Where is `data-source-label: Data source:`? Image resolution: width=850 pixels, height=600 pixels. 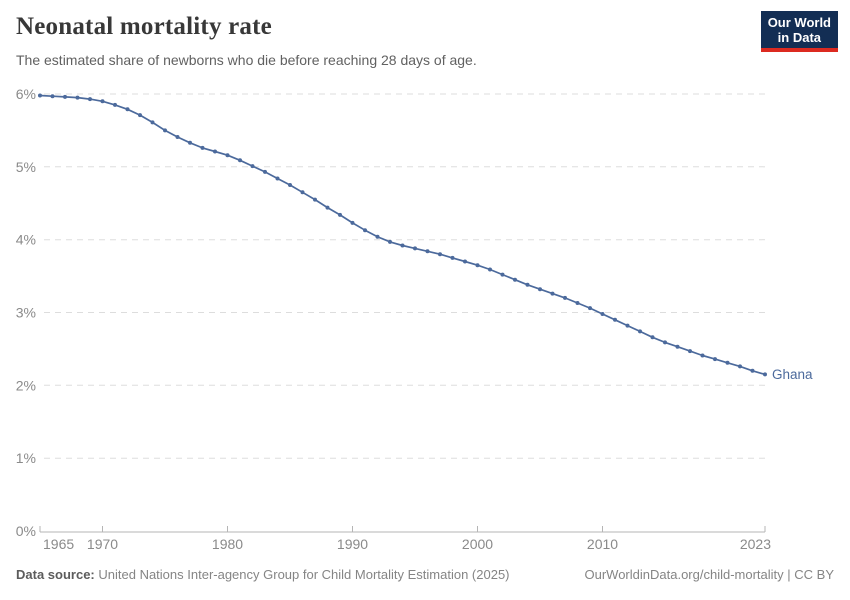
data-source-label: Data source: is located at coordinates (55, 574).